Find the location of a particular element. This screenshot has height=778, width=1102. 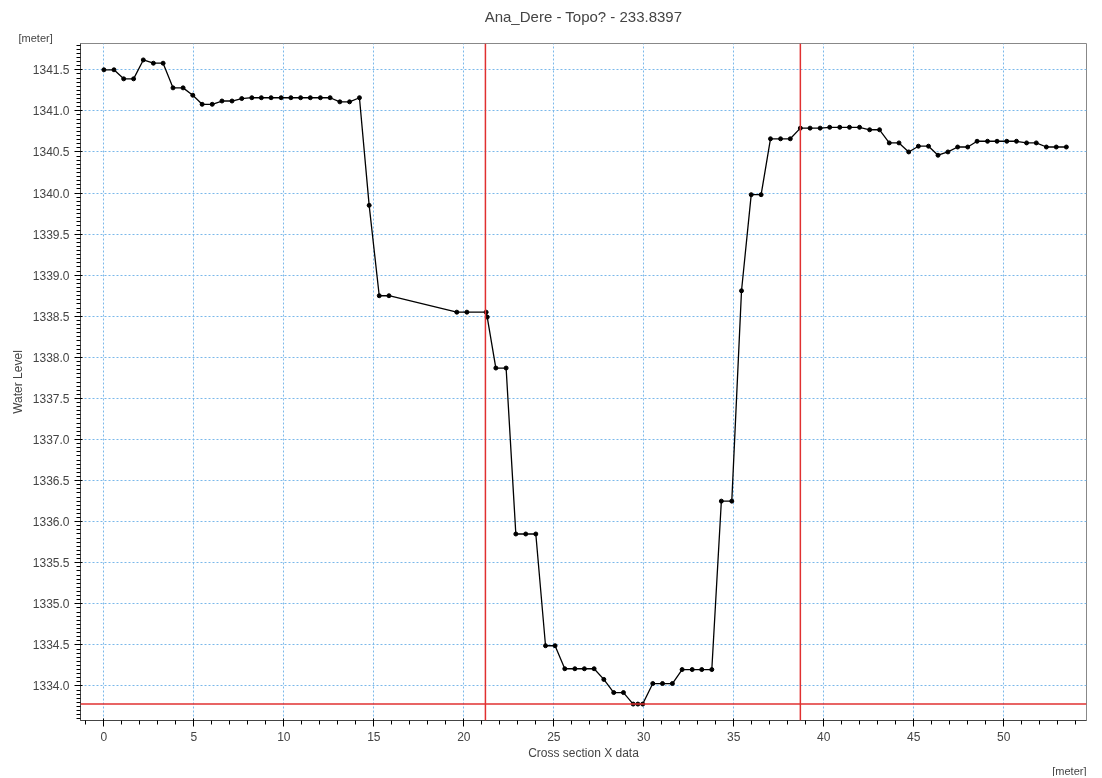

y-tick-label: 1341.0 is located at coordinates (51, 111).